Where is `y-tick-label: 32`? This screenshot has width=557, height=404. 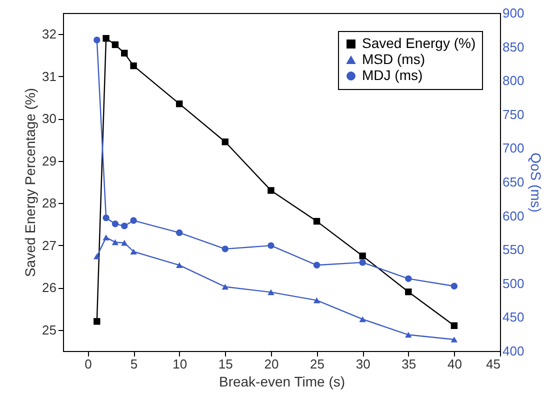 y-tick-label: 32 is located at coordinates (49, 34).